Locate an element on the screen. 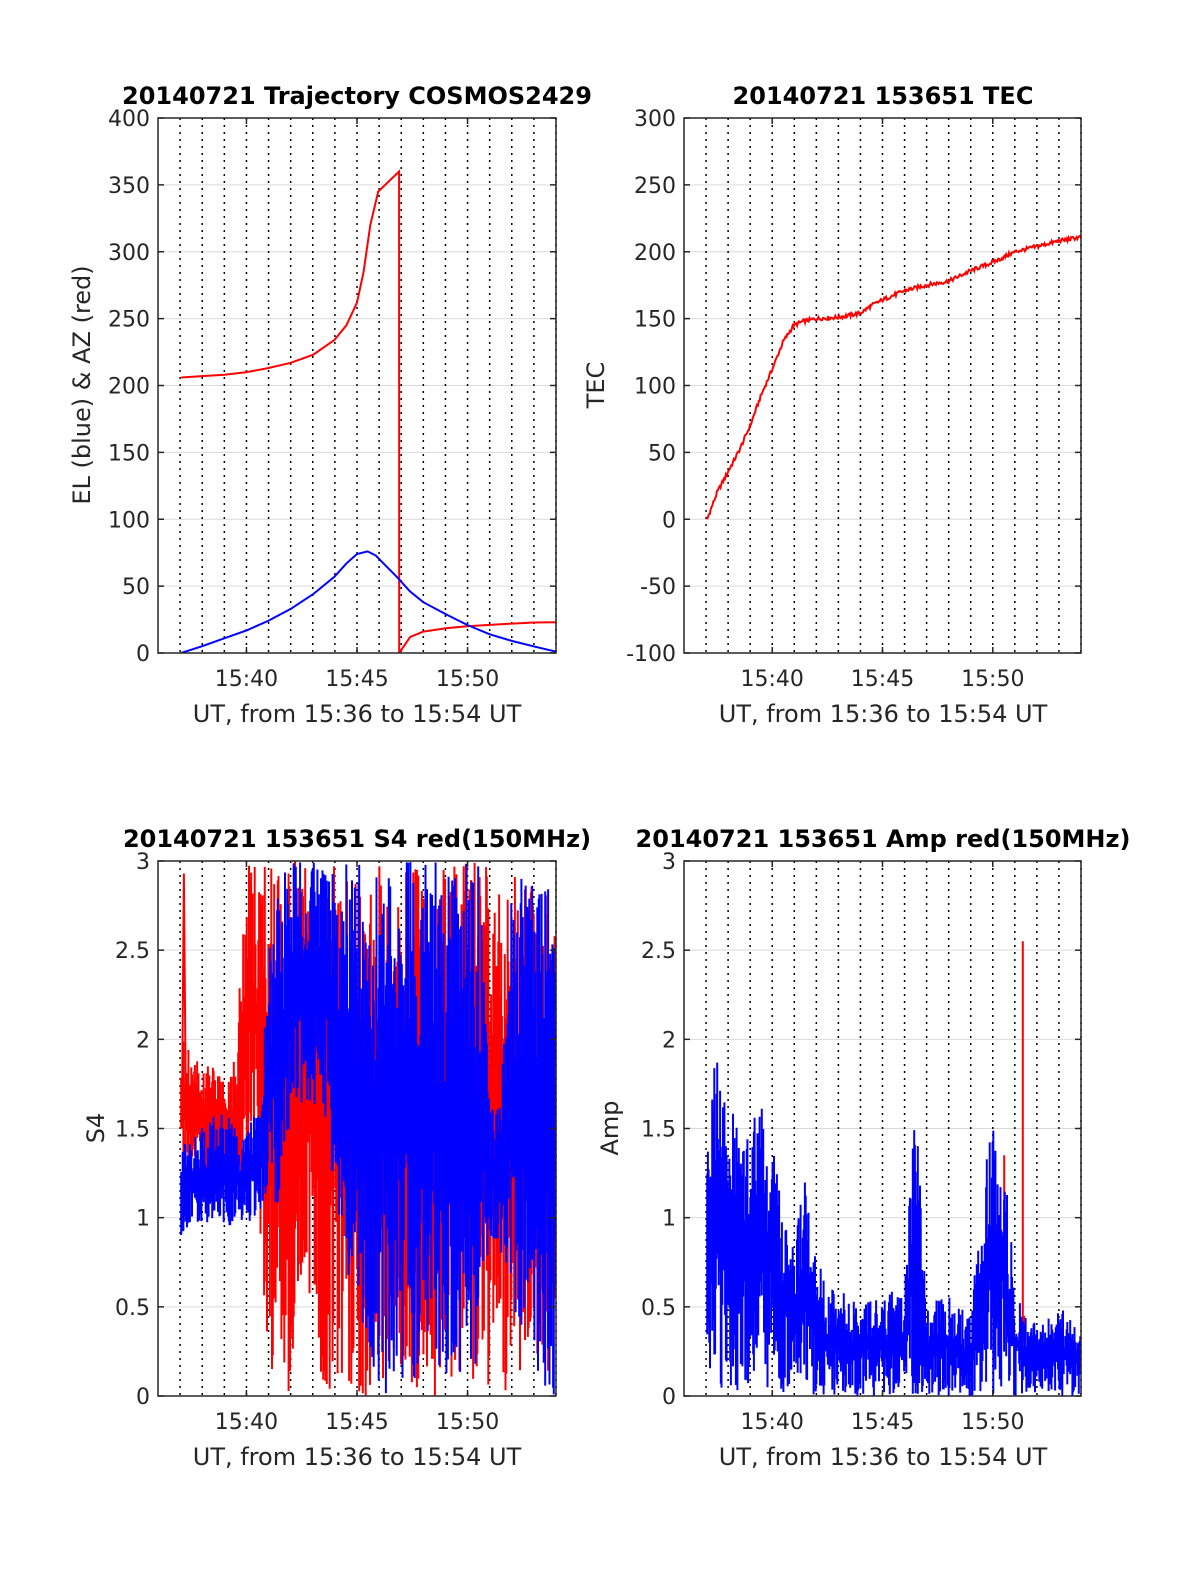 This screenshot has width=1200, height=1575. s4-ytick-label: 2 is located at coordinates (143, 1040).